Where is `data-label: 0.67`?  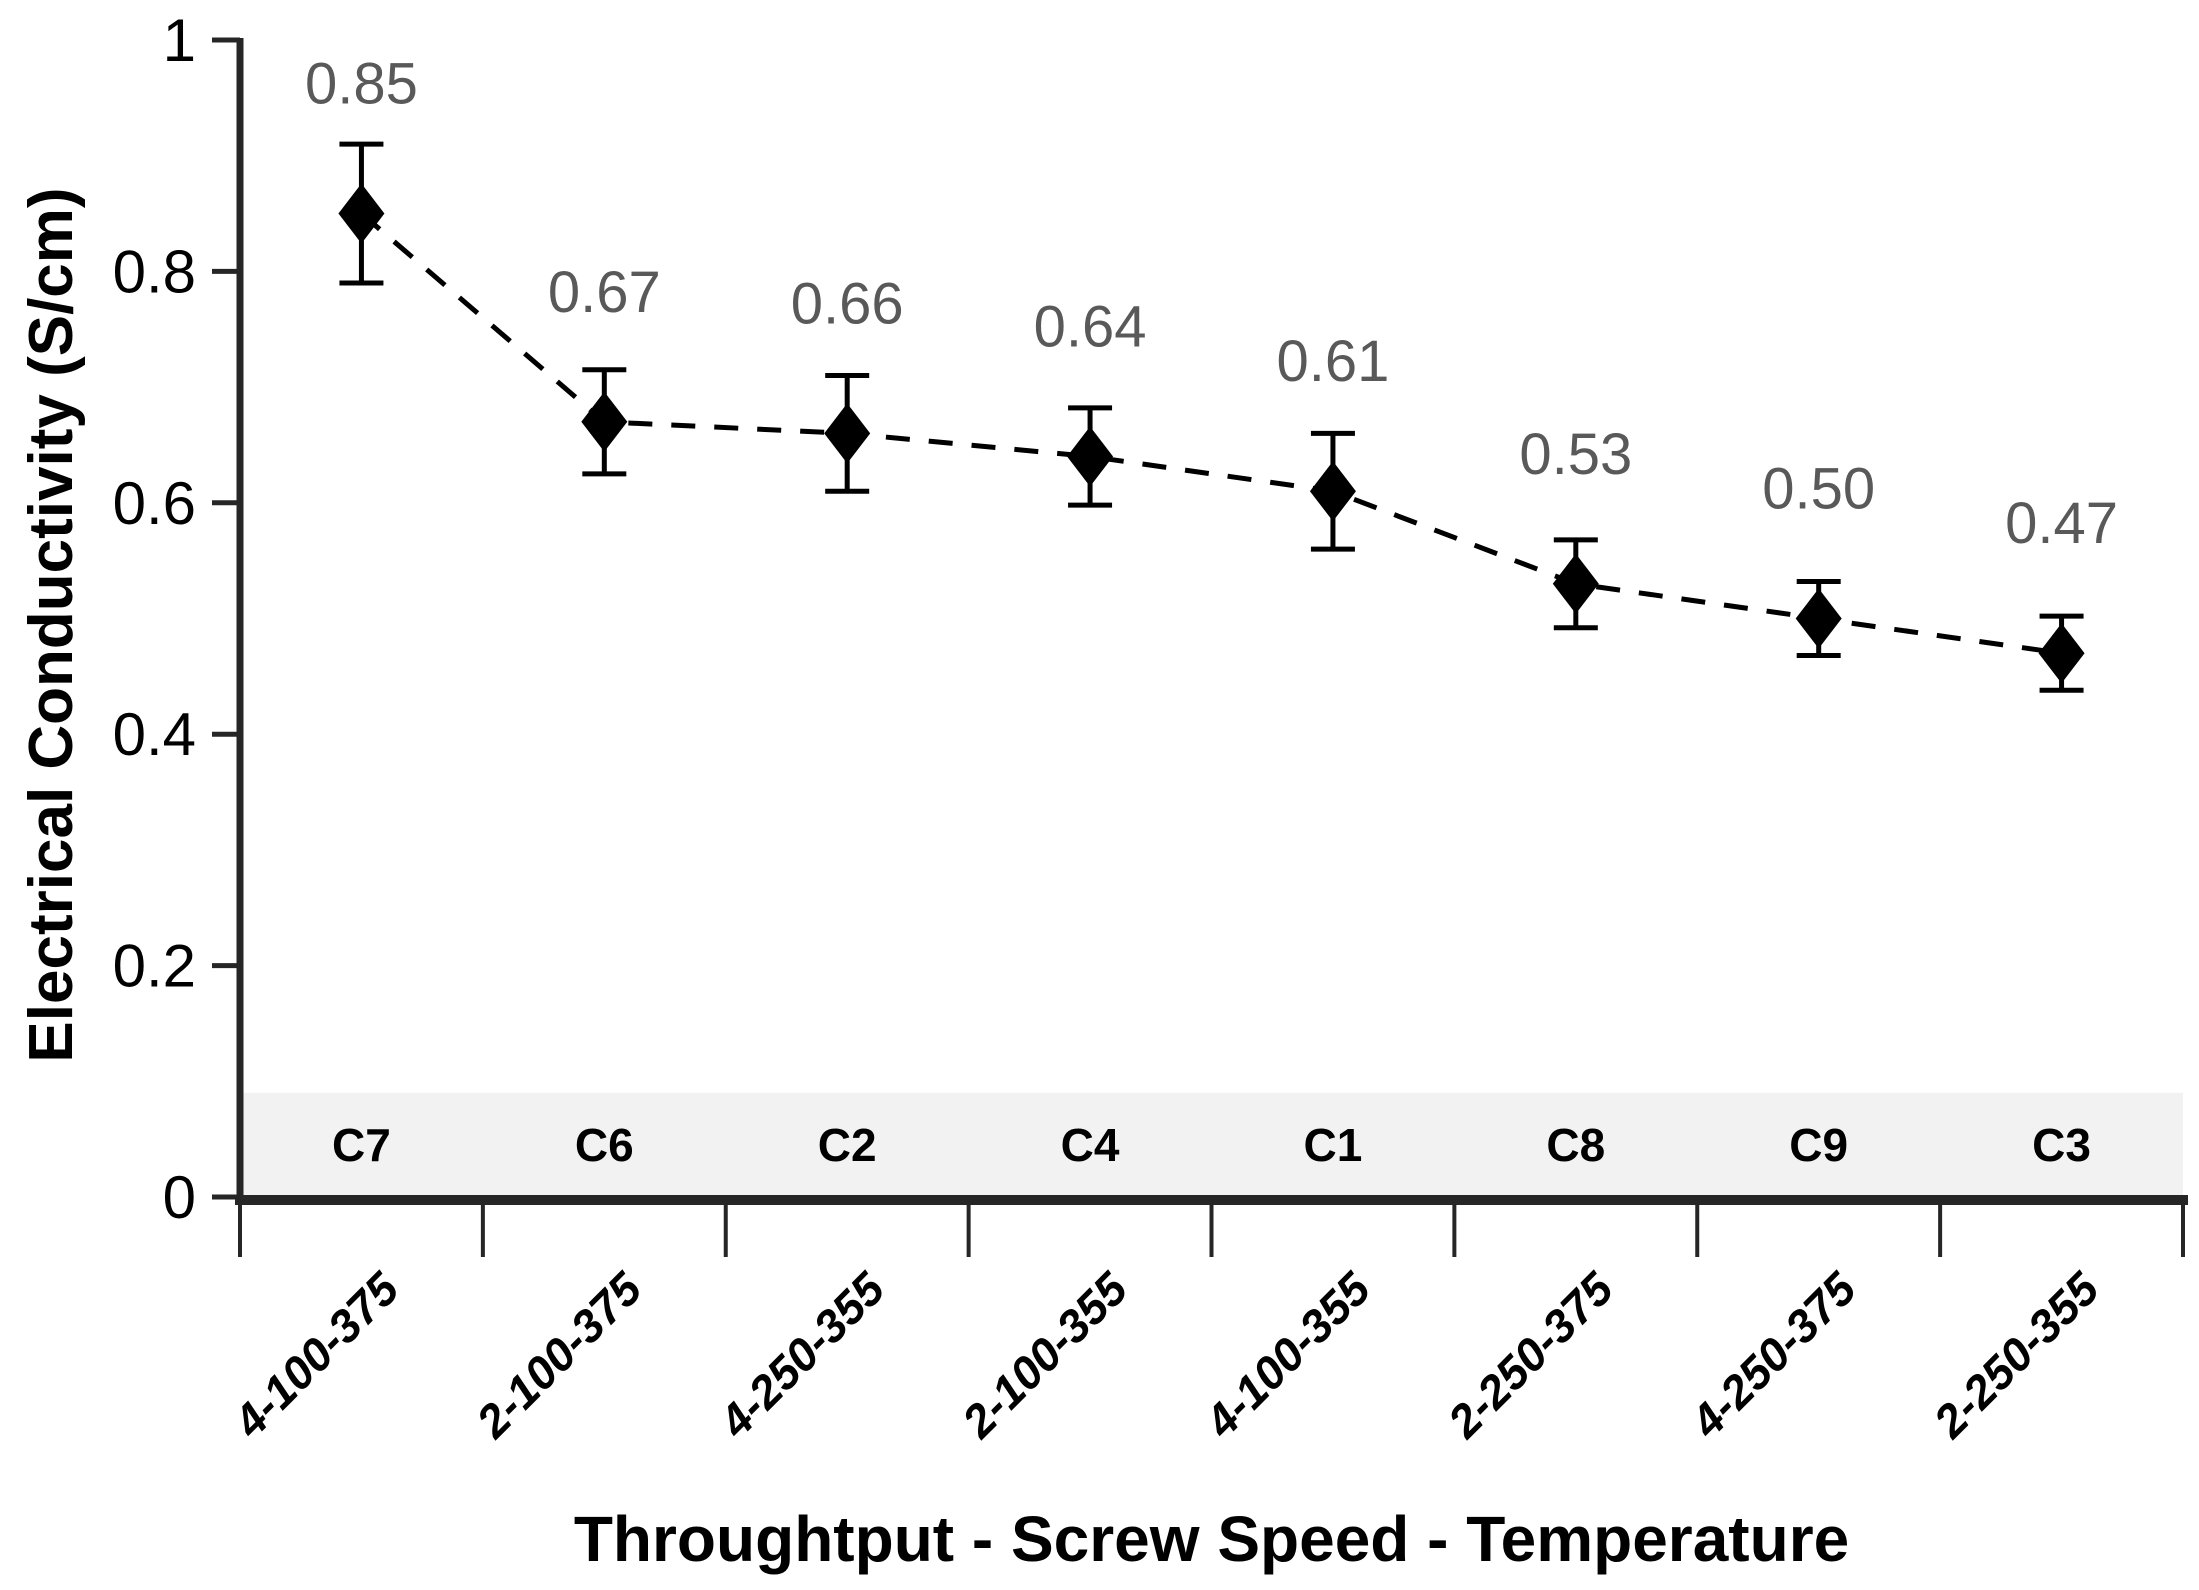 data-label: 0.67 is located at coordinates (604, 292).